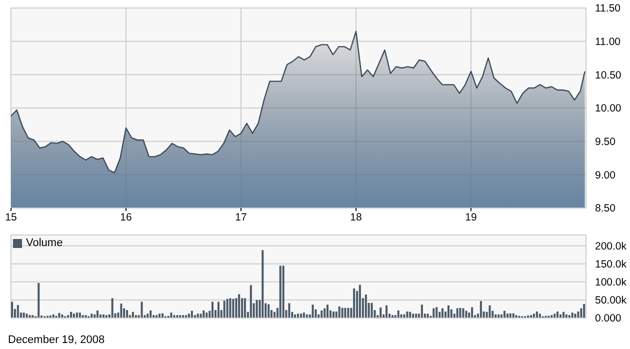 This screenshot has height=349, width=630. Describe the element at coordinates (471, 217) in the screenshot. I see `x-tick-label: 19` at that location.